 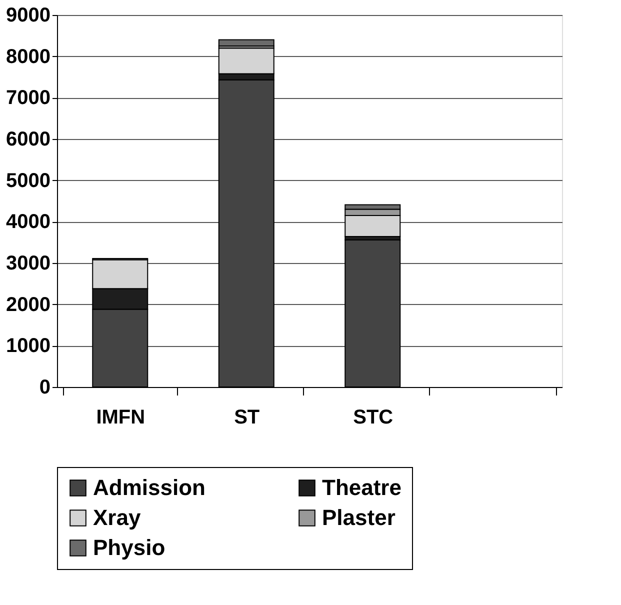 What do you see at coordinates (28, 139) in the screenshot?
I see `y-tick-label: 6000` at bounding box center [28, 139].